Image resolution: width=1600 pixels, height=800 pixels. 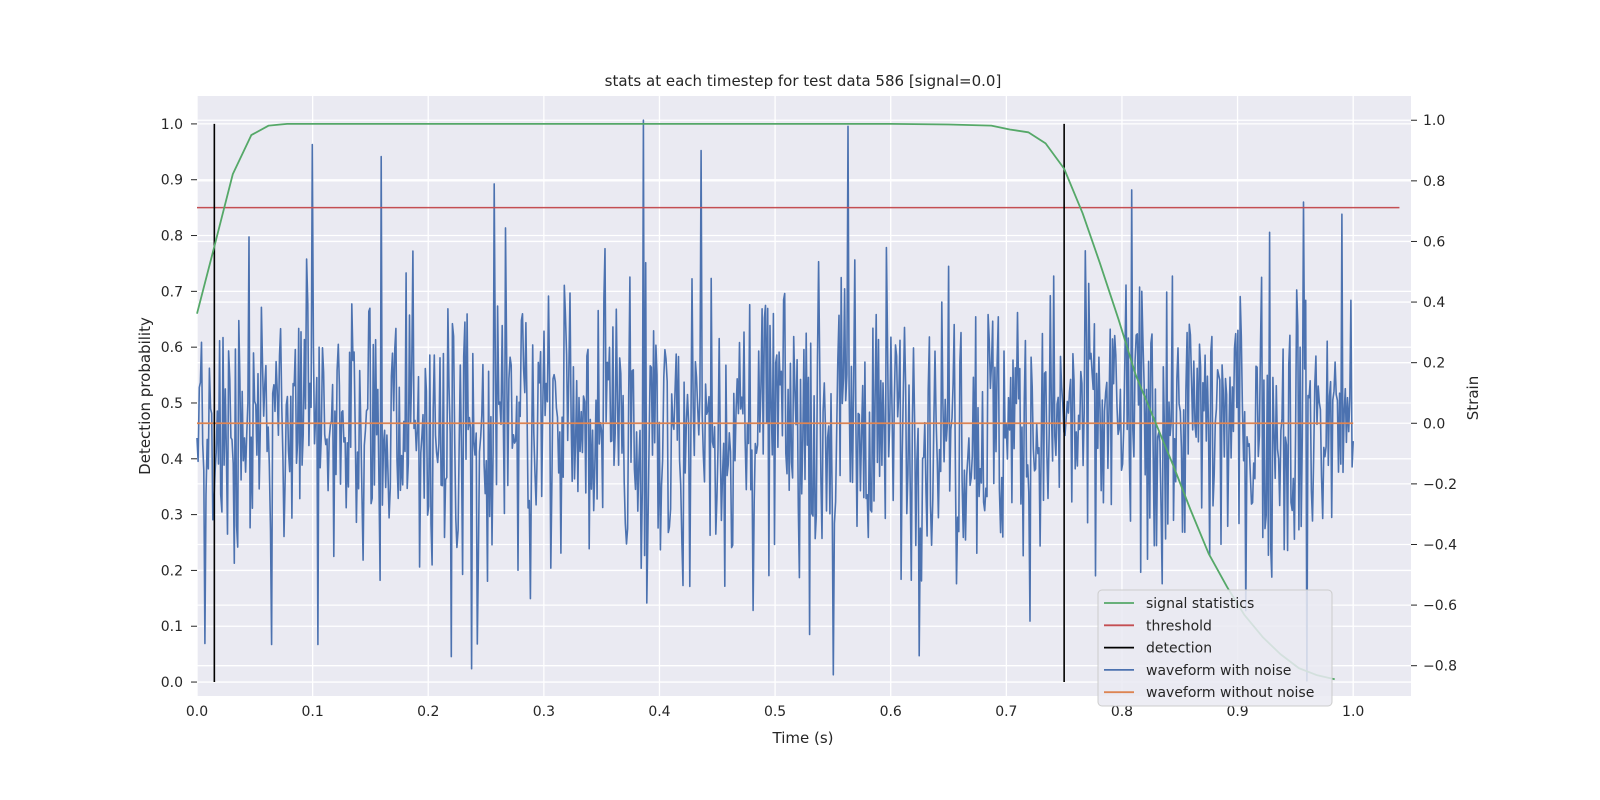 I want to click on y-tick-label: 1.0, so click(x=172, y=125).